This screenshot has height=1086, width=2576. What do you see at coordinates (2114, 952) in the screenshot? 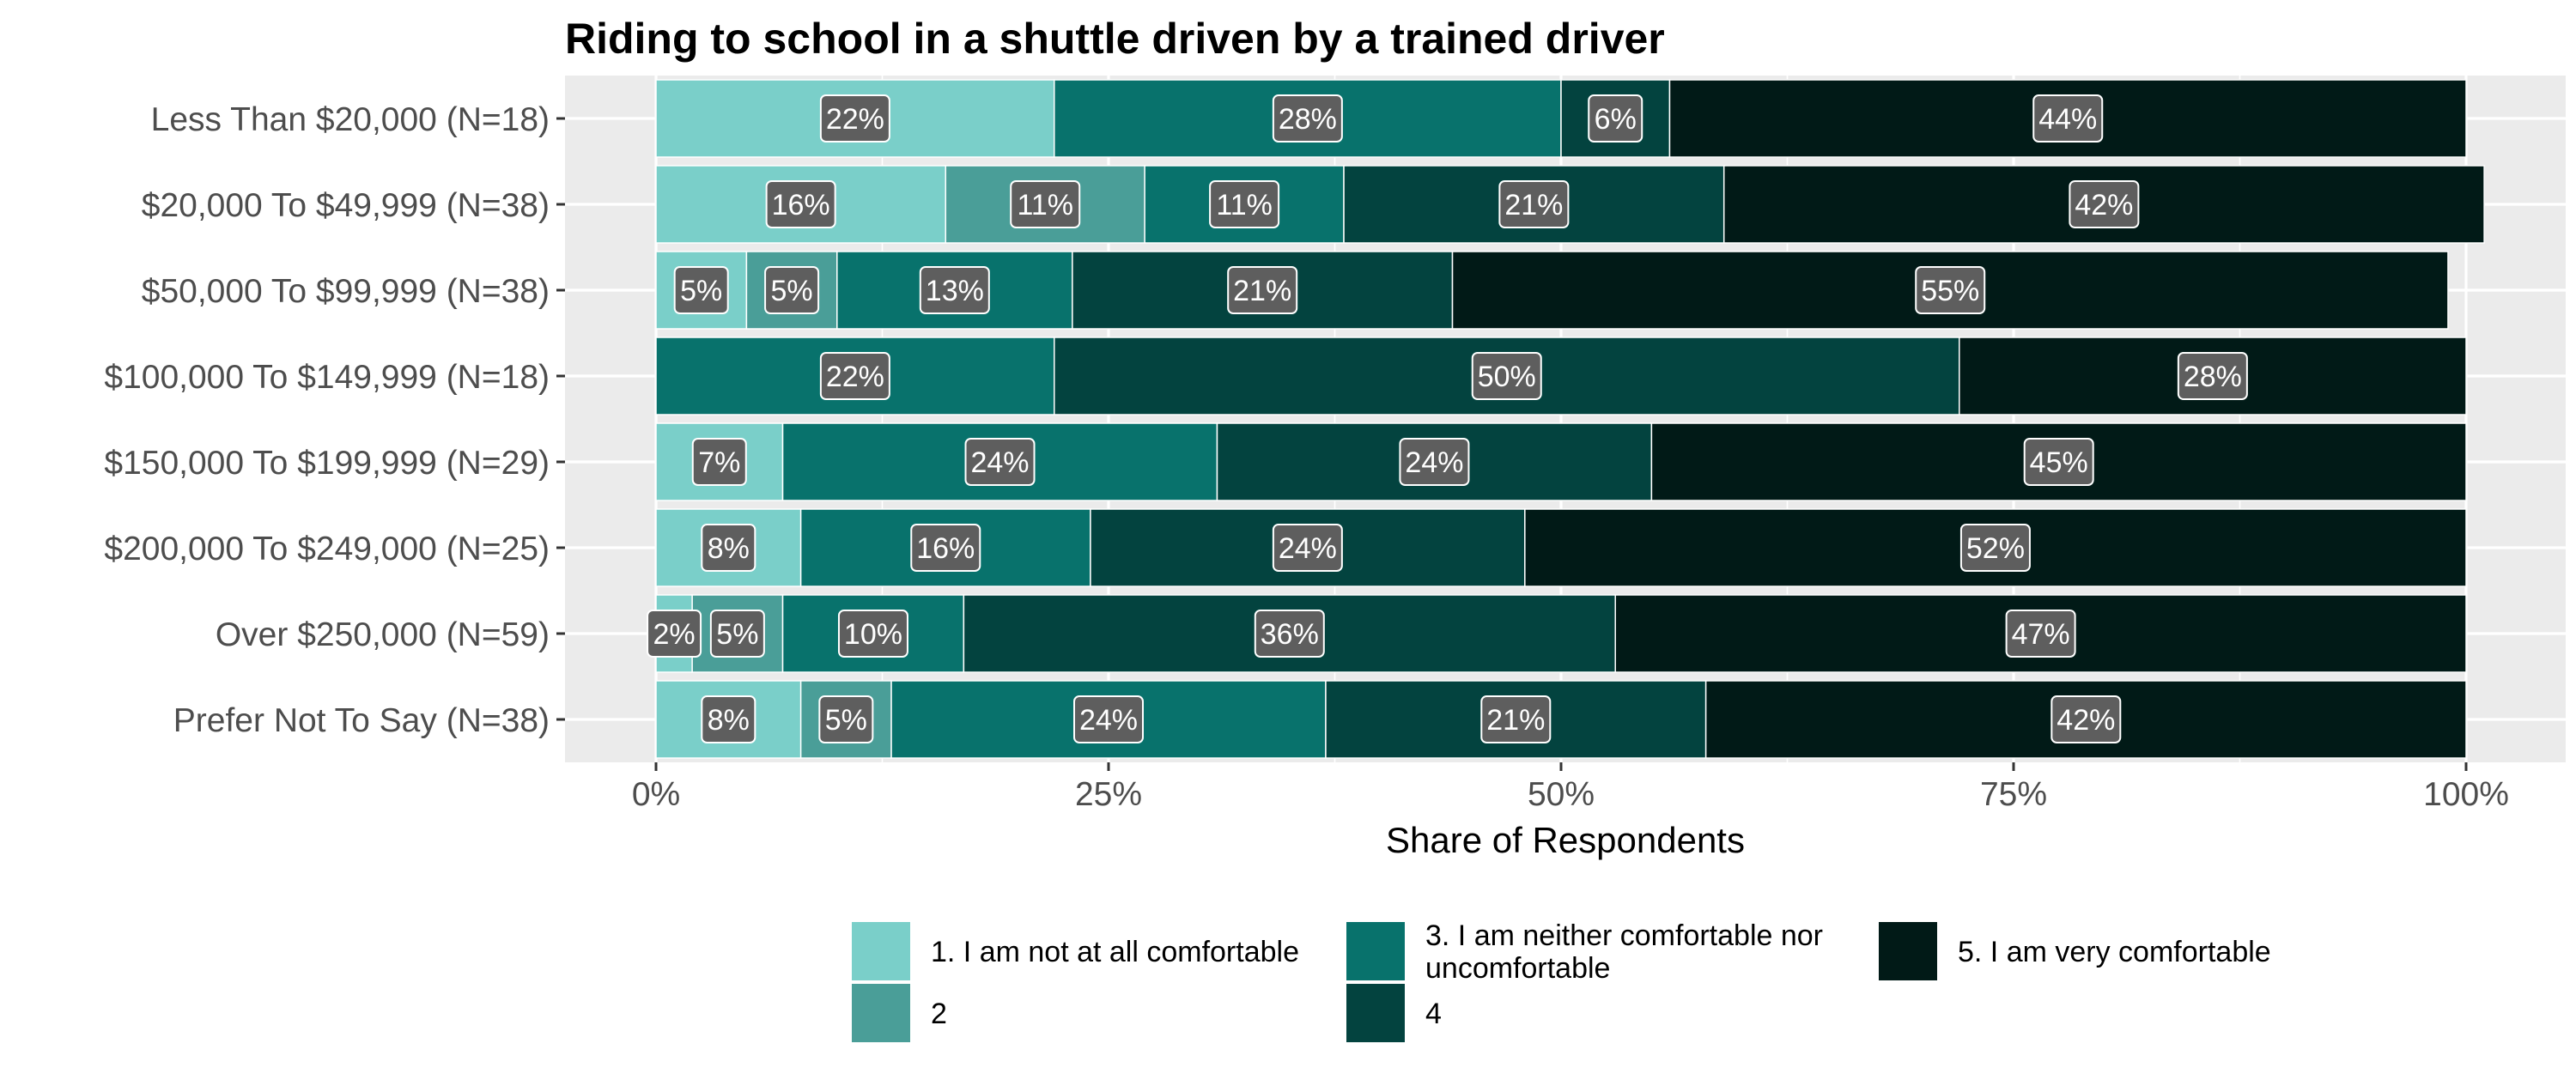
I see `legend-label: 5. I am very comfortable` at bounding box center [2114, 952].